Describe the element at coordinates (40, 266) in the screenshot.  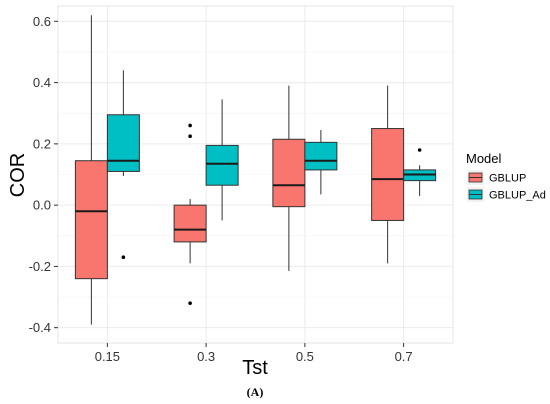
I see `y-tick-label: -0.2` at that location.